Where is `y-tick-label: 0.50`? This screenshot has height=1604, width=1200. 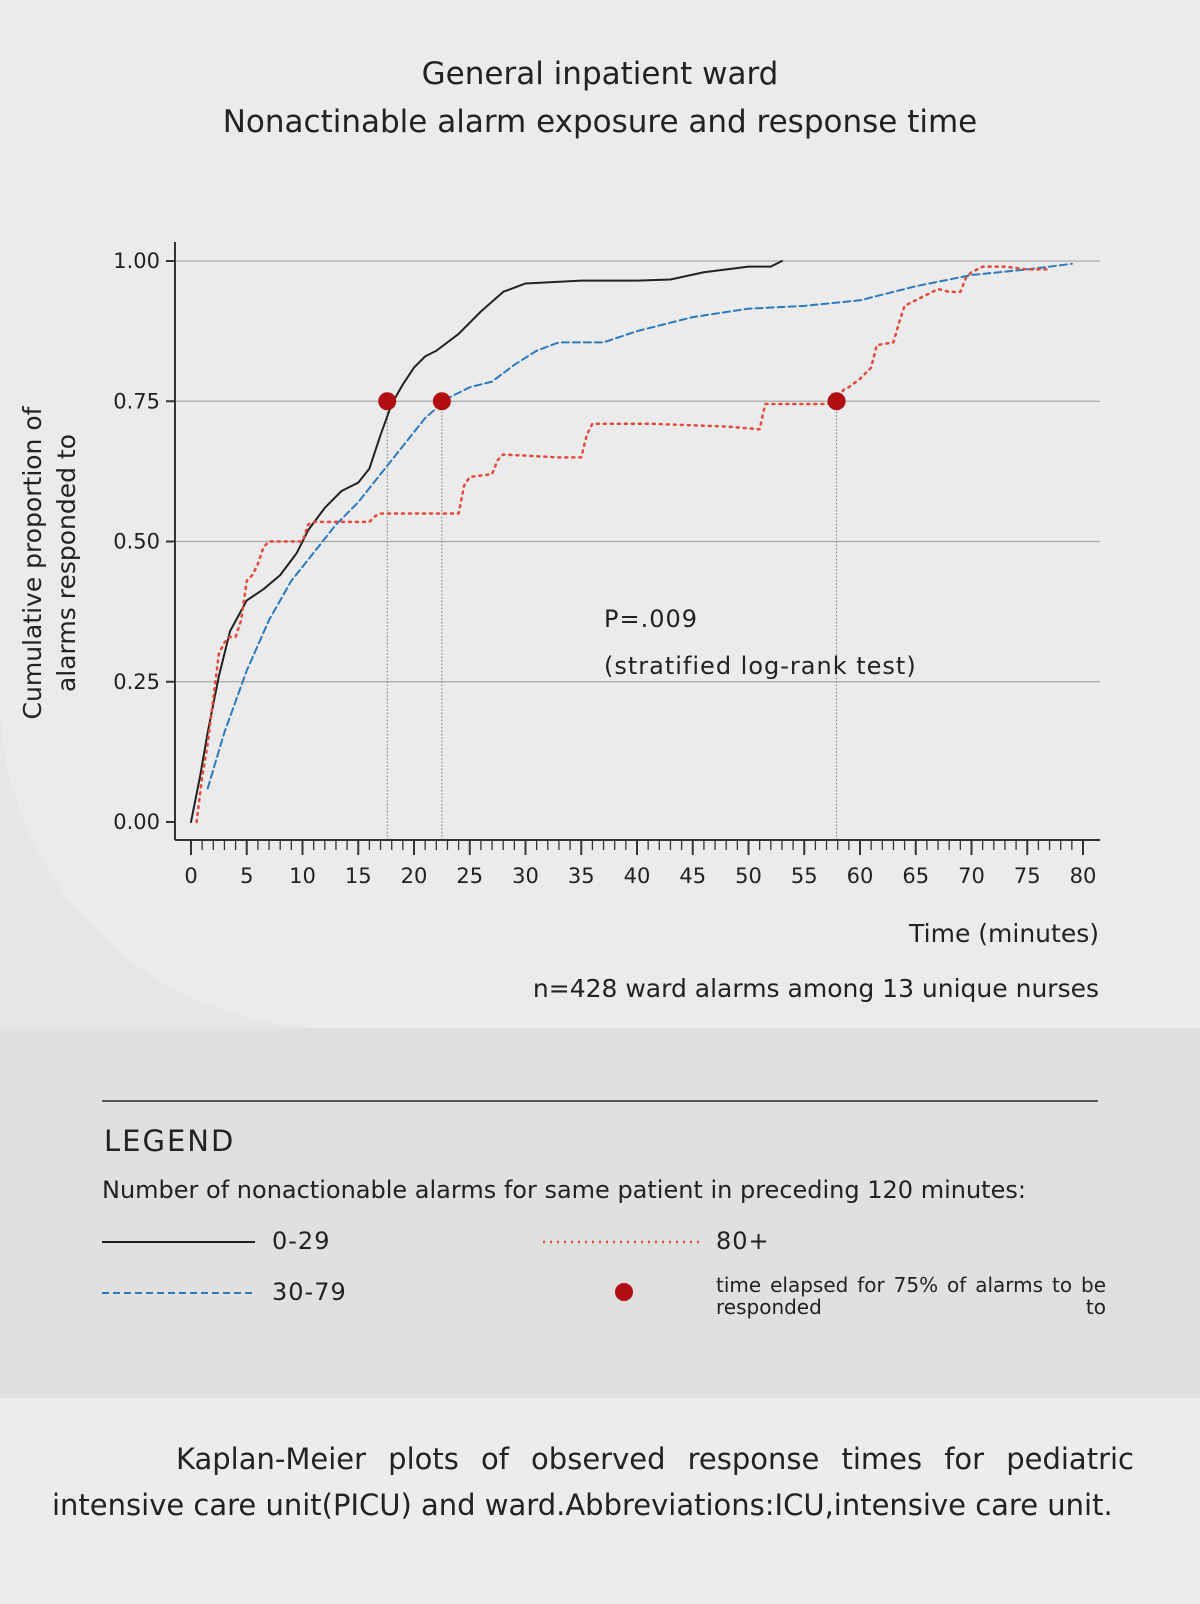 y-tick-label: 0.50 is located at coordinates (136, 542).